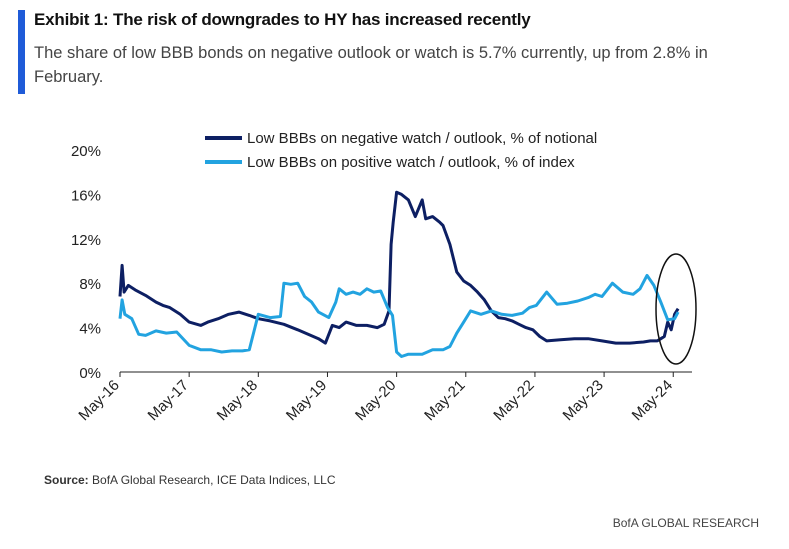  What do you see at coordinates (583, 400) in the screenshot?
I see `x-tick-label: May-23` at bounding box center [583, 400].